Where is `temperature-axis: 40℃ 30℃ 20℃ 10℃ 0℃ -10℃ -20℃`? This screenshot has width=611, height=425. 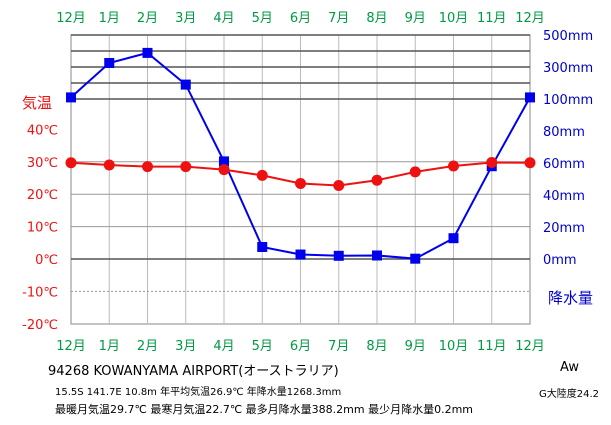
temperature-axis: 40℃ 30℃ 20℃ 10℃ 0℃ -10℃ -20℃ is located at coordinates (40, 227).